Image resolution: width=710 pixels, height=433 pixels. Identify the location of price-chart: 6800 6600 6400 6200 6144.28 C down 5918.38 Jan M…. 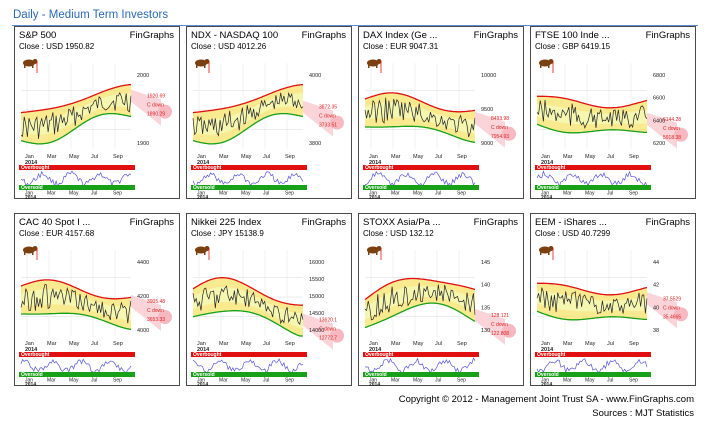
(611, 130).